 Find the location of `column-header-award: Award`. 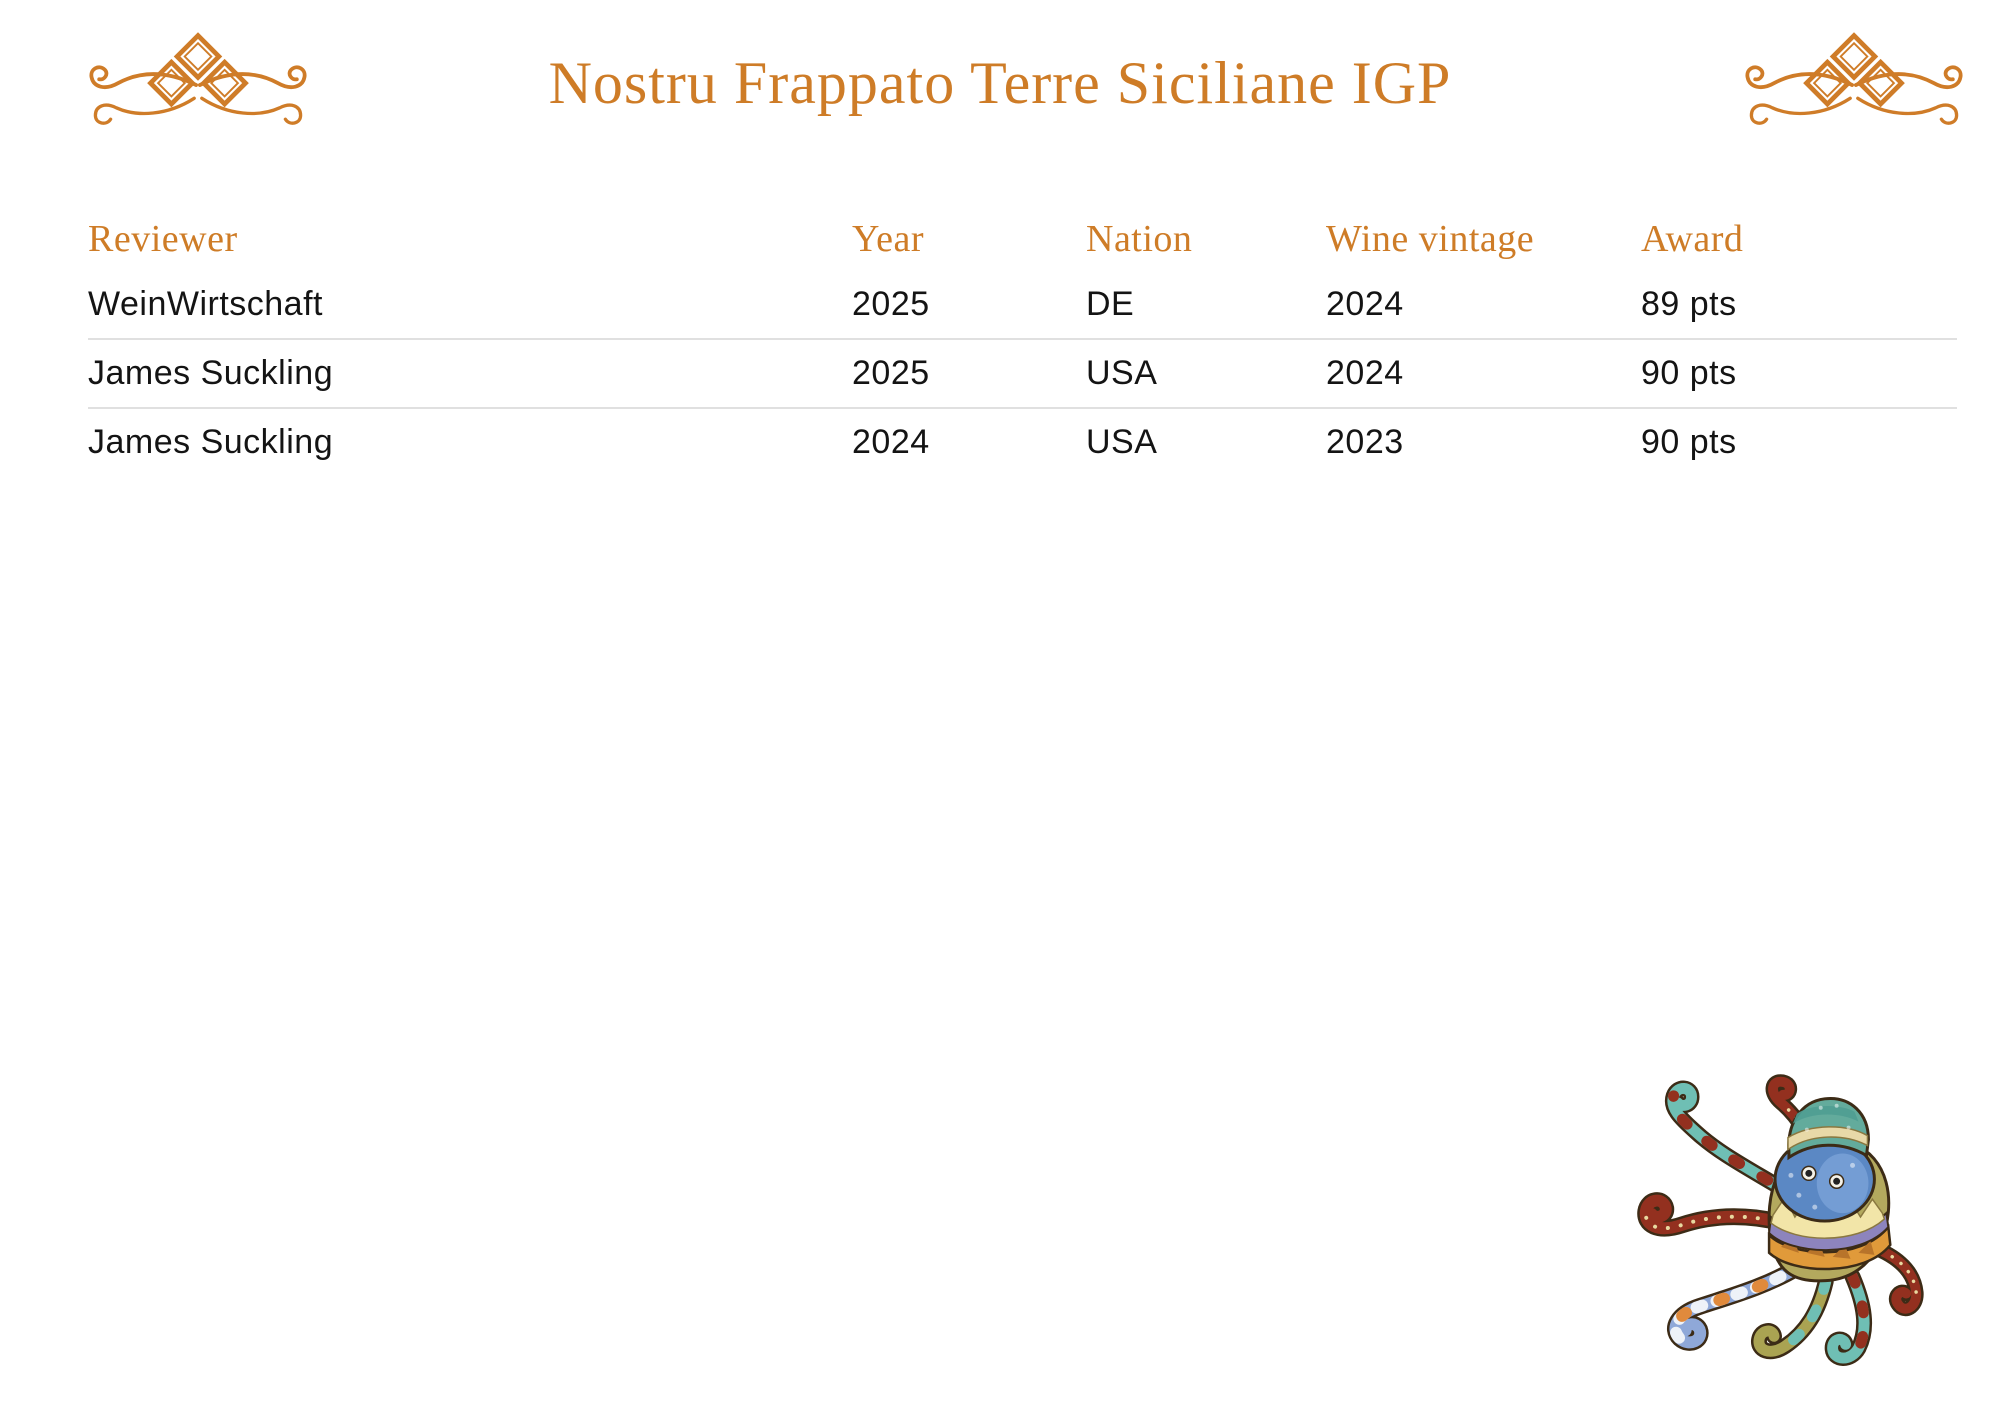

column-header-award: Award is located at coordinates (1692, 239).